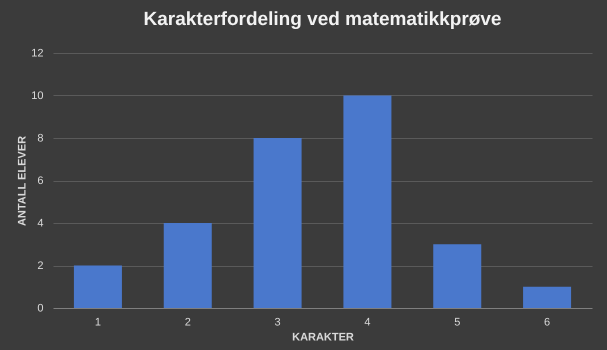 The width and height of the screenshot is (607, 350). I want to click on y-axis-title: ANTALL ELEVER, so click(22, 181).